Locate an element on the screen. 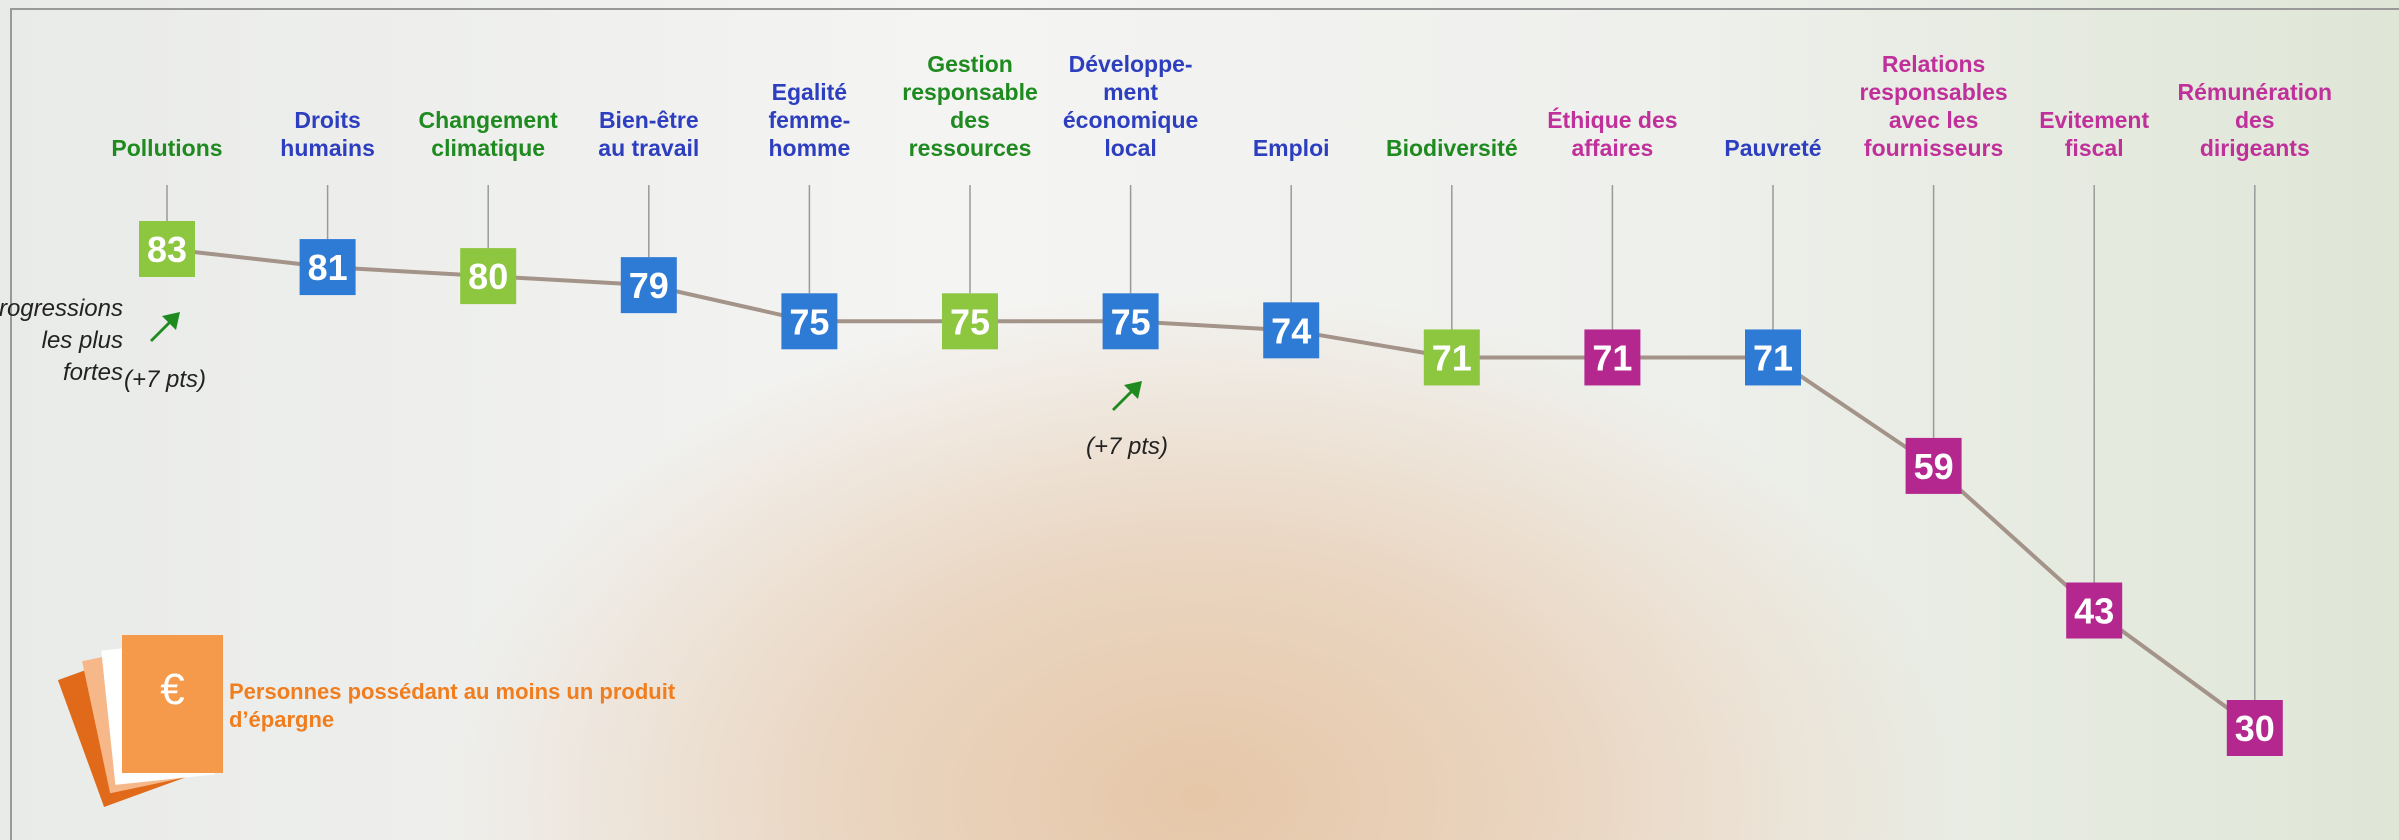  category-label: Rémunération des dirigeants is located at coordinates (2255, 120).